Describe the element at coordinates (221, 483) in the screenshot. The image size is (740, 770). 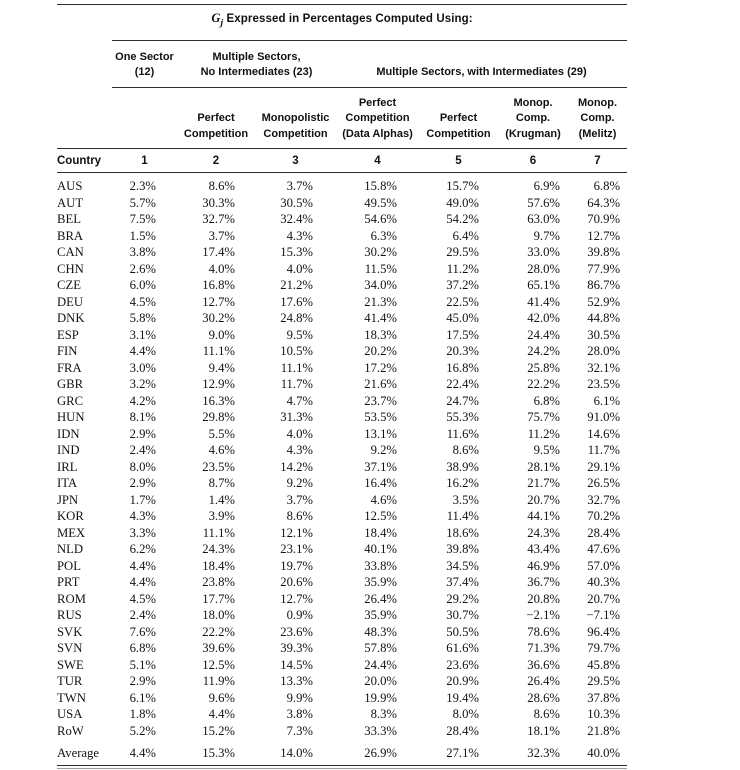
I see `value-cell: 8.7%` at that location.